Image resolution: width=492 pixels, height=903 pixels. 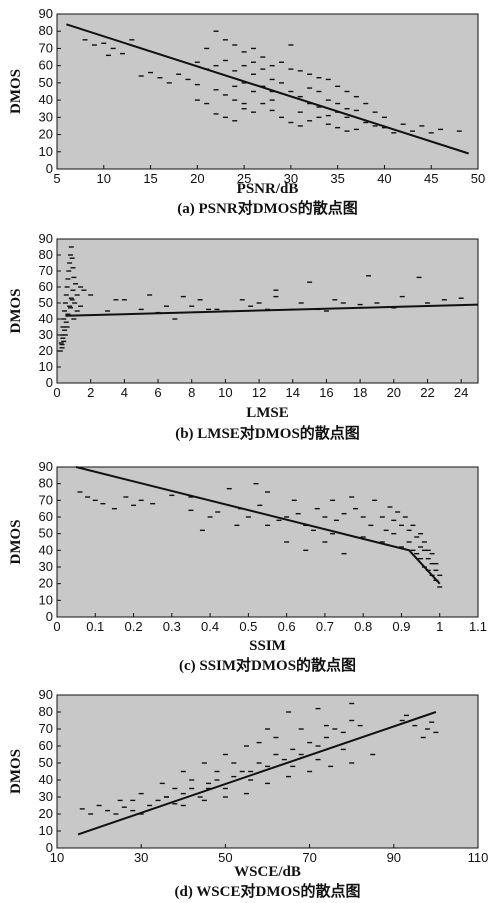 What do you see at coordinates (259, 392) in the screenshot?
I see `x-tick-label: 12` at bounding box center [259, 392].